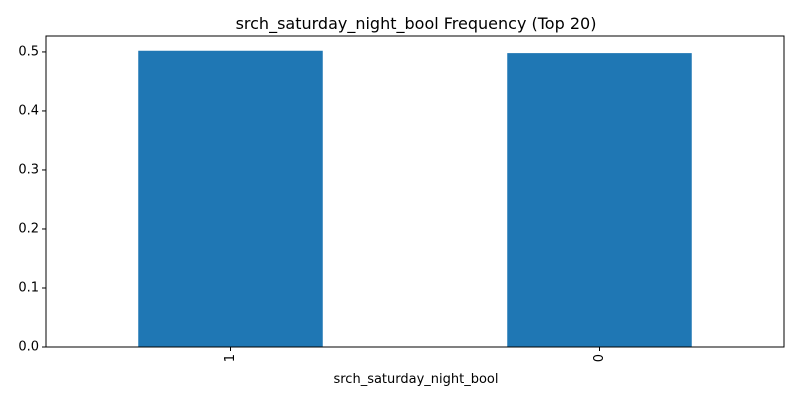  I want to click on y-tick-label: 0.2, so click(28, 228).